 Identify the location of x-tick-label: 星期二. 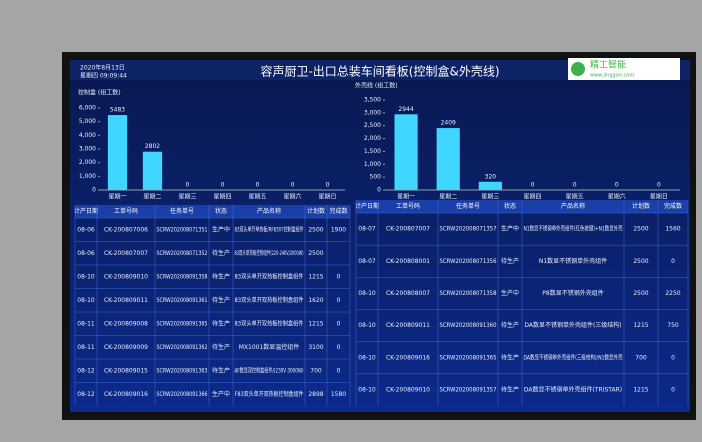
(152, 197).